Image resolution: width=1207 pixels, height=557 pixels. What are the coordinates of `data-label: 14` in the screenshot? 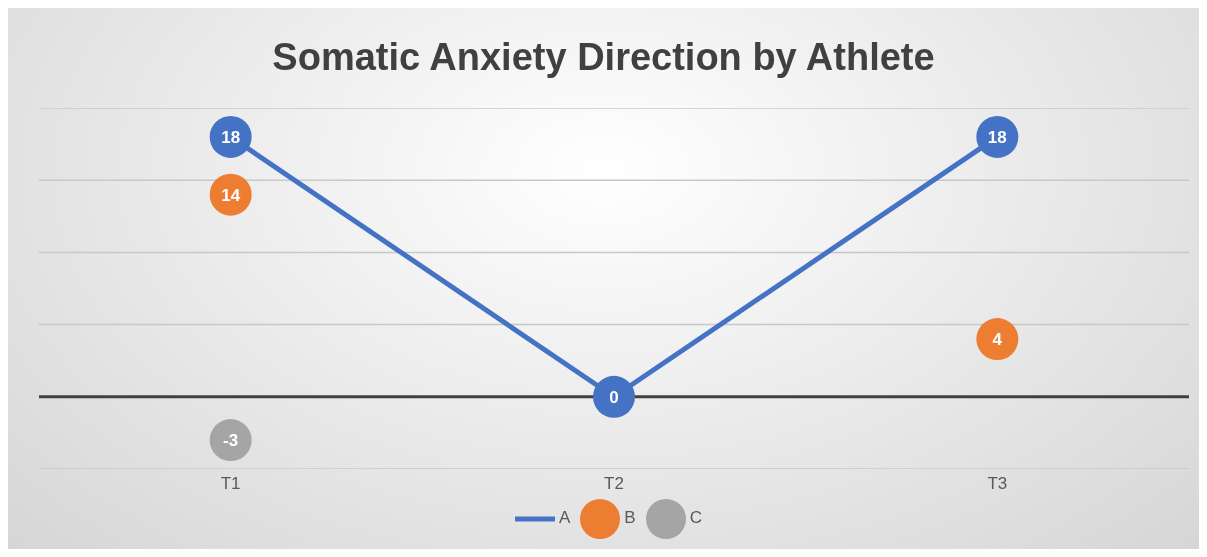 It's located at (231, 195).